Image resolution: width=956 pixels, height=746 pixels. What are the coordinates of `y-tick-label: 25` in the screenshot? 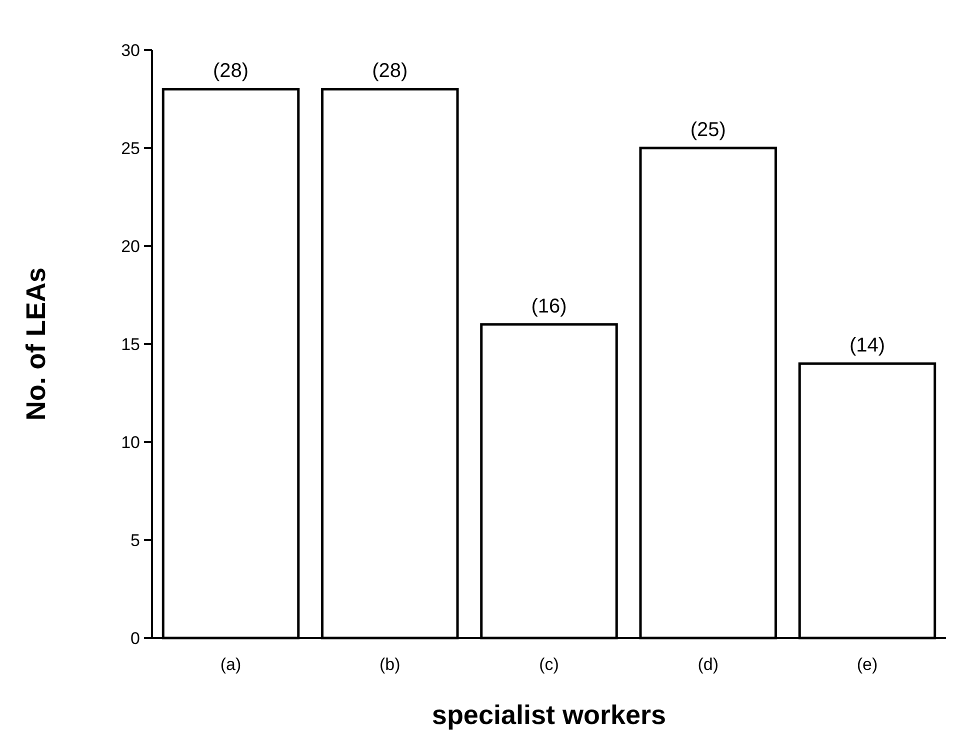 It's located at (130, 148).